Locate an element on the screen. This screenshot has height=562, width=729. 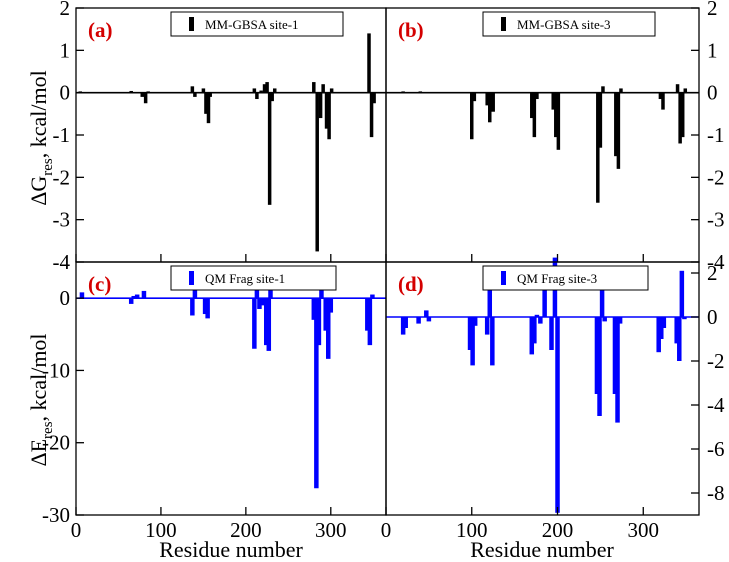
y-tick-label: 0 is located at coordinates (65, 93).